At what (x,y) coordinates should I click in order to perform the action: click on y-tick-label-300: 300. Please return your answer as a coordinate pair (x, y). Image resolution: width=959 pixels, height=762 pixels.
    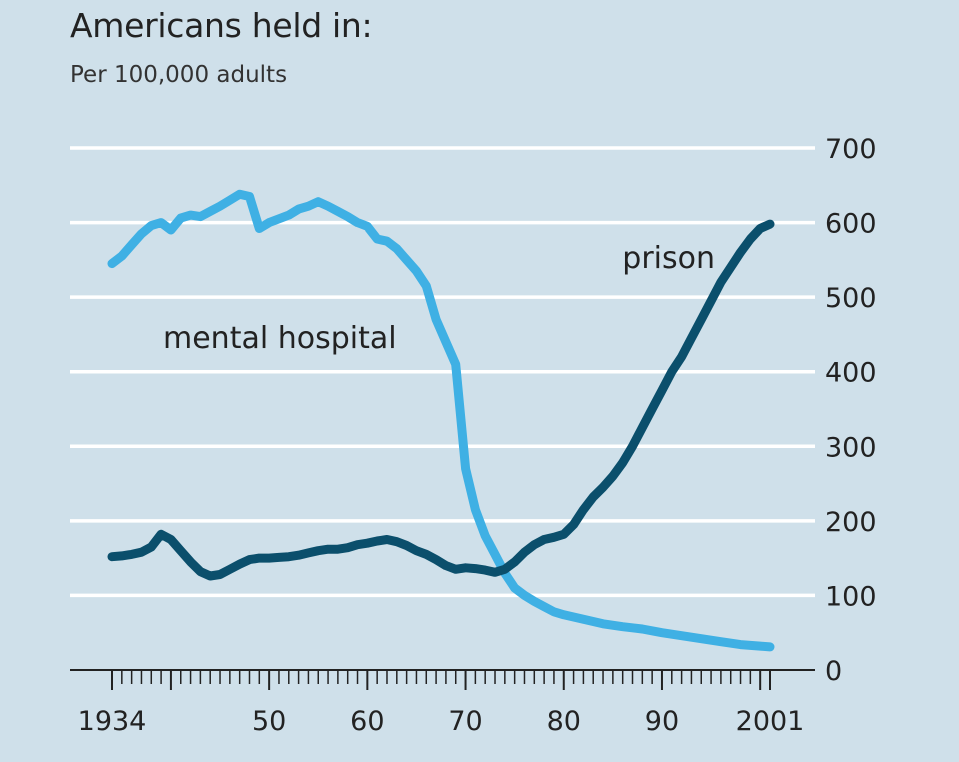
    Looking at the image, I should click on (851, 447).